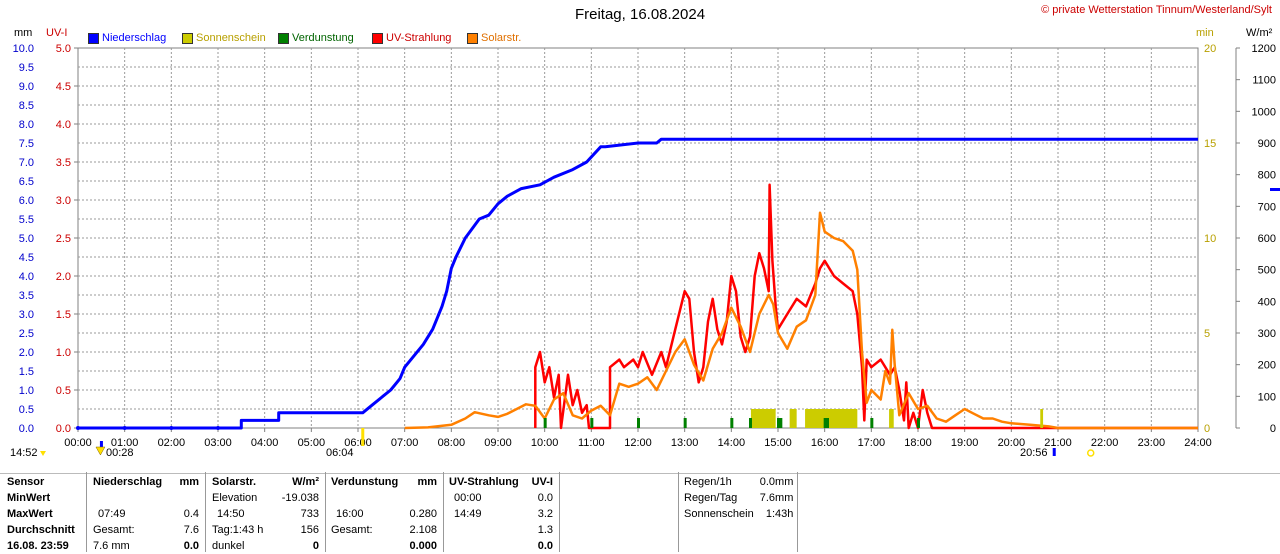  I want to click on legend-label: Sonnenschein, so click(231, 38).